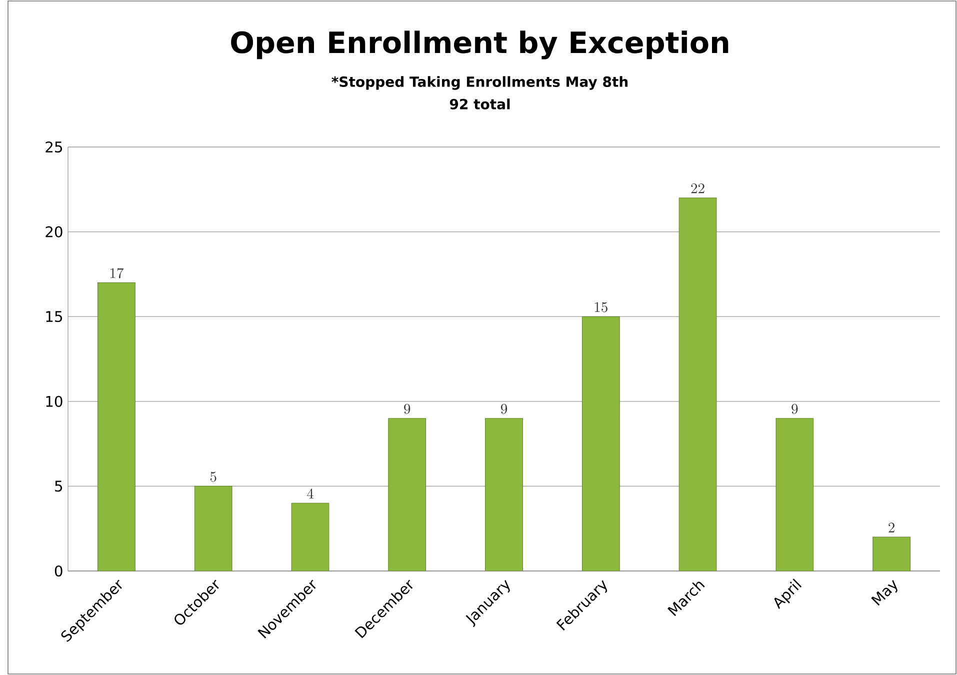 This screenshot has height=675, width=957. Describe the element at coordinates (213, 477) in the screenshot. I see `data-label: 5` at that location.